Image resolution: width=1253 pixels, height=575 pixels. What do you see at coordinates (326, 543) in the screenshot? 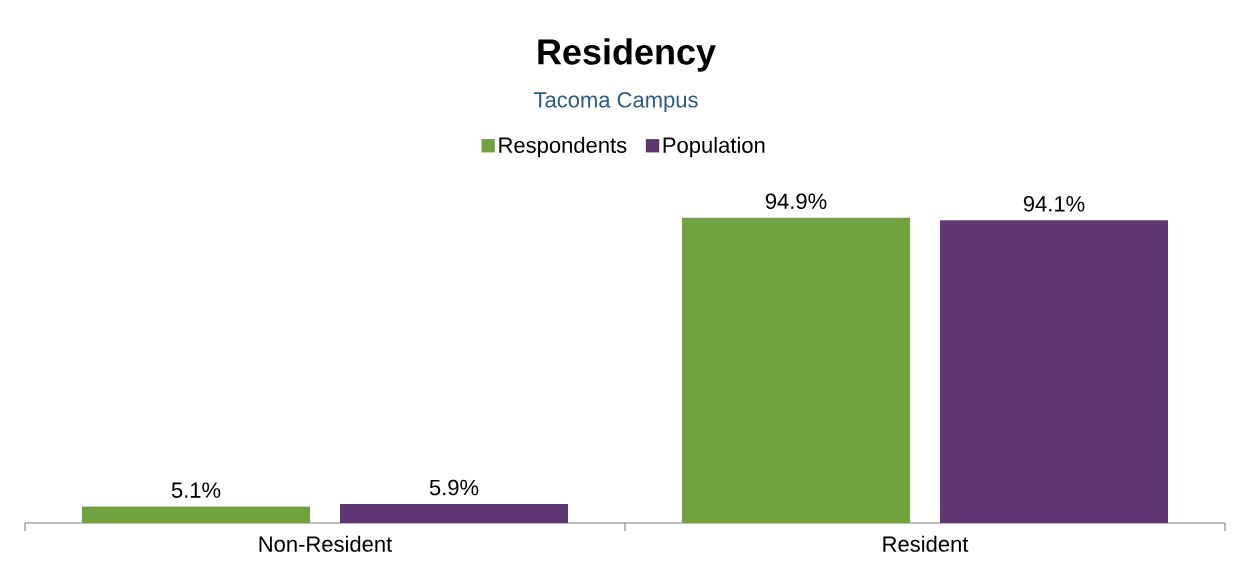
I see `x-tick-label: Non-Resident` at bounding box center [326, 543].